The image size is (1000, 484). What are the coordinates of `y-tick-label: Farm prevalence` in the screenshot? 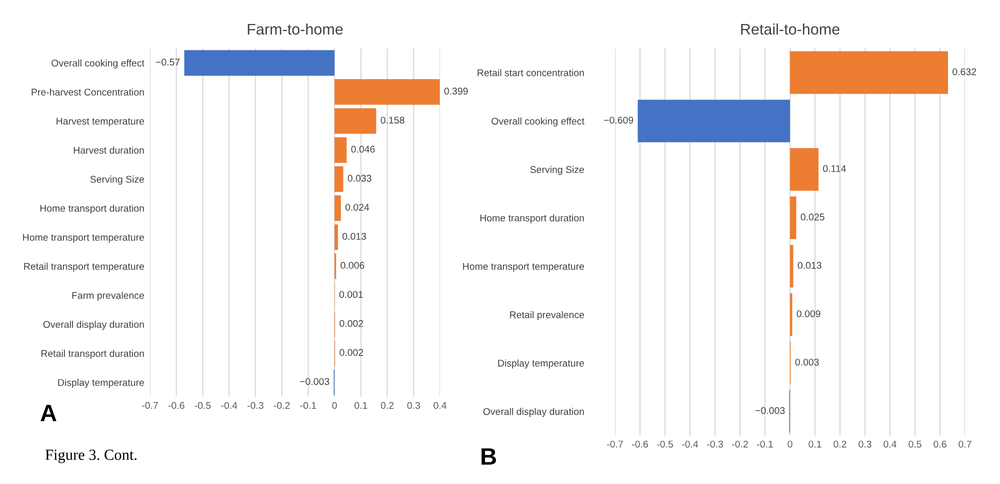 It's located at (108, 296).